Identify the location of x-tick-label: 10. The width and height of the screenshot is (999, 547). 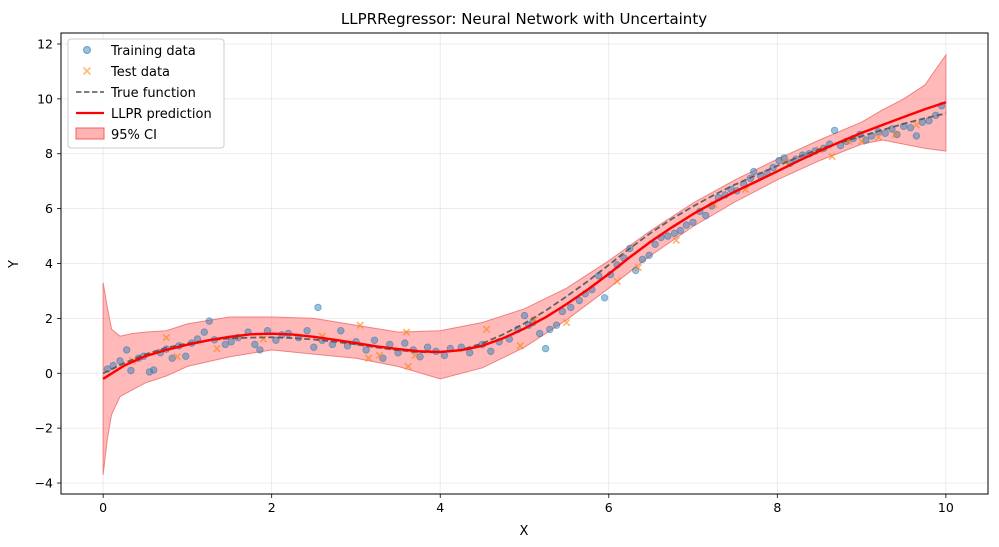
(946, 507).